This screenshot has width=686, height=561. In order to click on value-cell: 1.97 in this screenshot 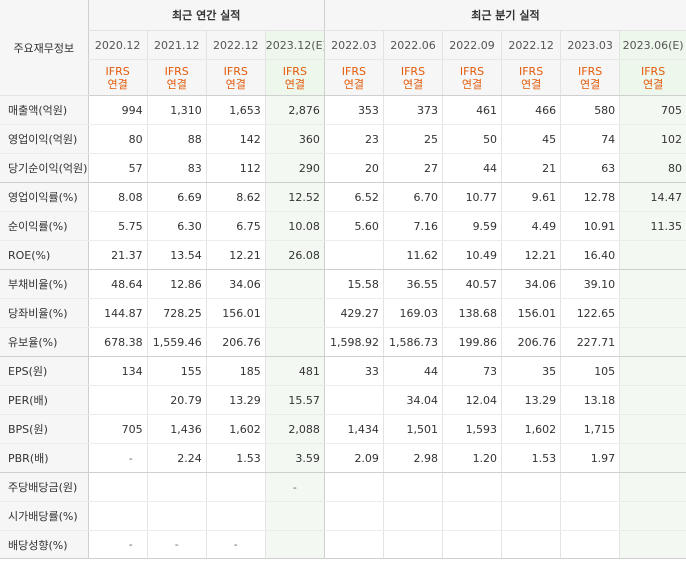, I will do `click(590, 458)`.